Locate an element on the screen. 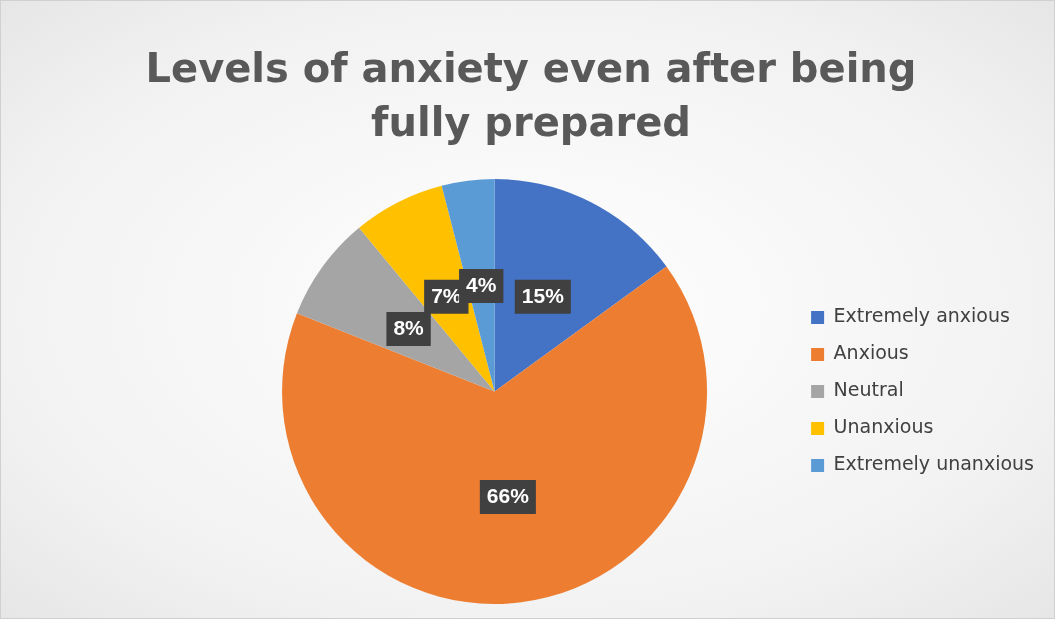 The width and height of the screenshot is (1055, 619). legend-label: Extremely anxious is located at coordinates (921, 315).